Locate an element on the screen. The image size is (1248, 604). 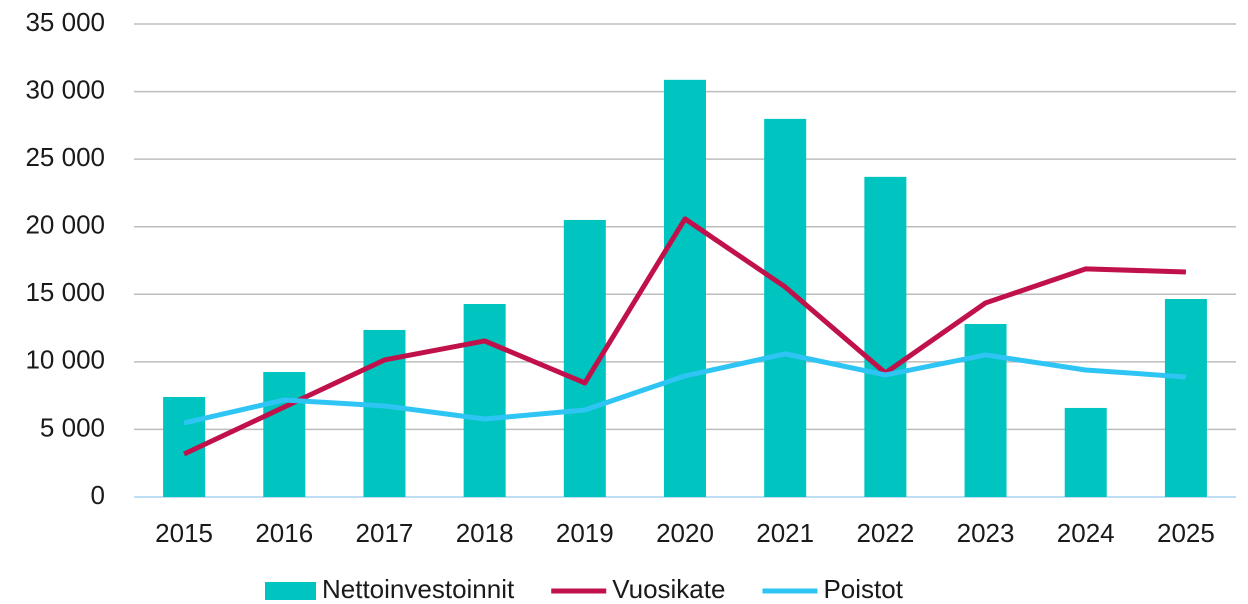
x-tick-label: 2020 is located at coordinates (685, 533).